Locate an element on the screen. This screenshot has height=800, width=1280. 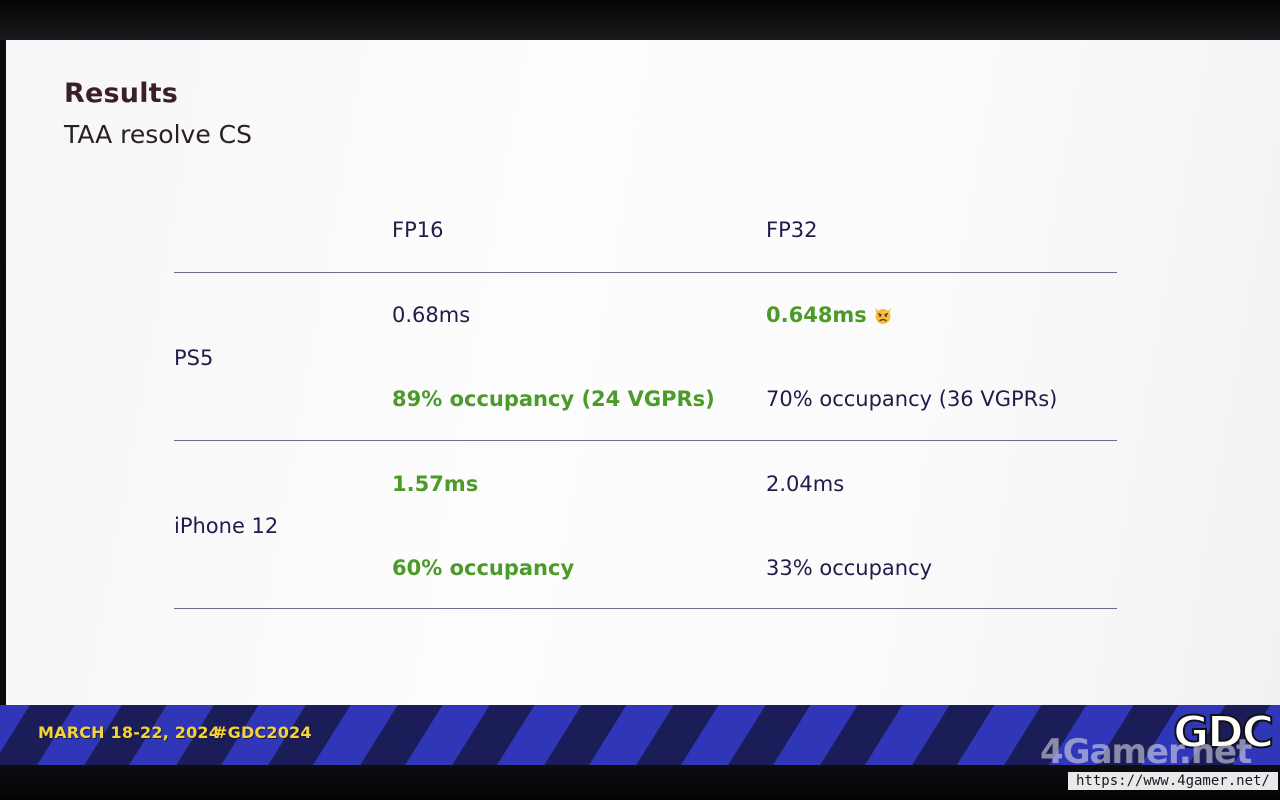
iphone12-fp16-occupancy: 60% occupancy is located at coordinates (483, 568).